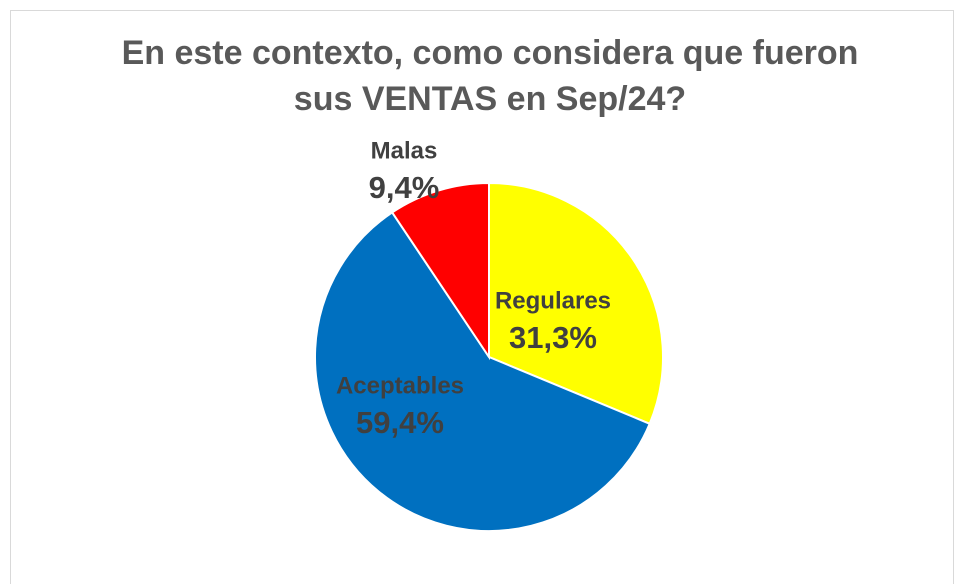 The image size is (955, 584). I want to click on slice-value-label: 9,4%, so click(404, 187).